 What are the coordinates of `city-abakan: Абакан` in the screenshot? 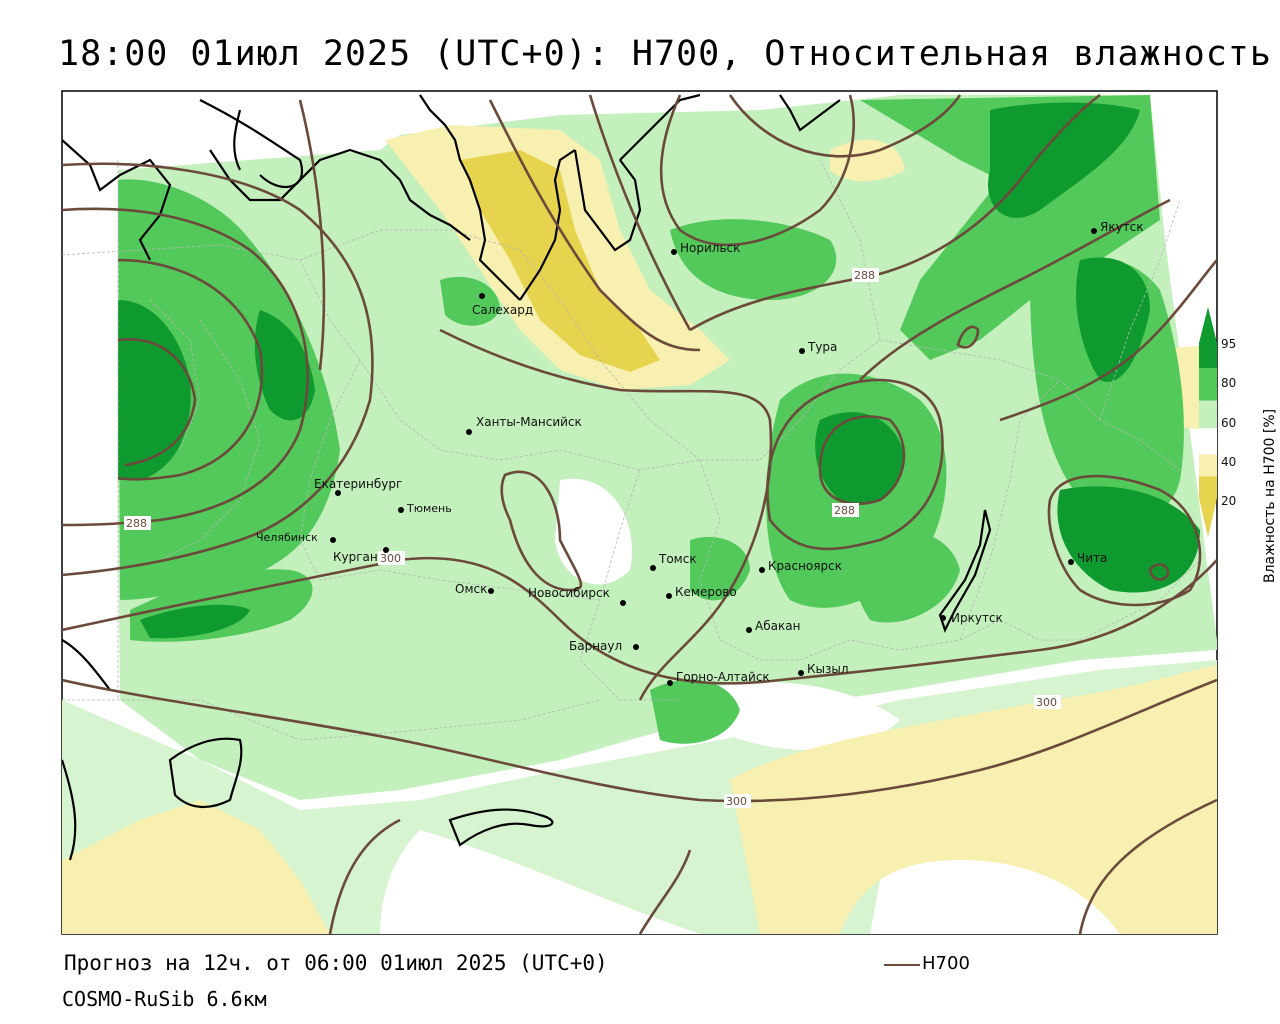 It's located at (773, 626).